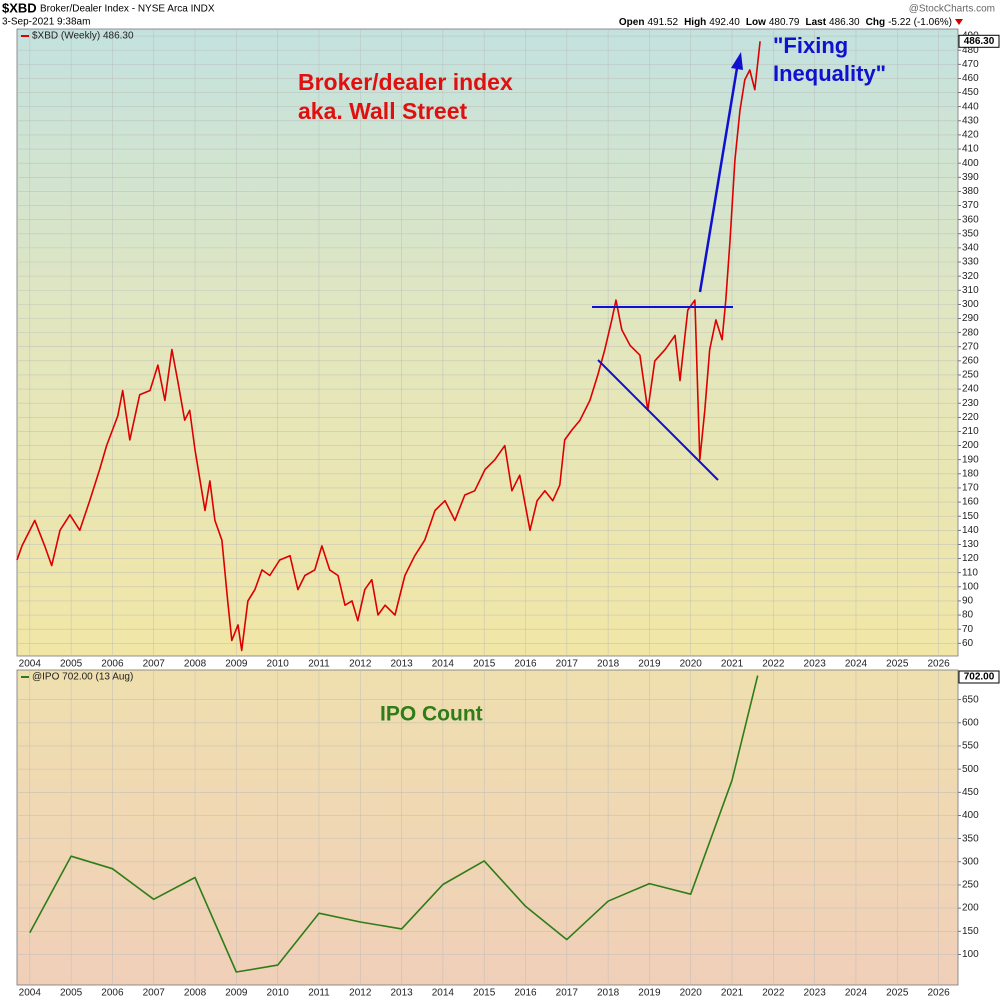 This screenshot has width=1000, height=1005. What do you see at coordinates (970, 459) in the screenshot?
I see `y-tick-label: 190` at bounding box center [970, 459].